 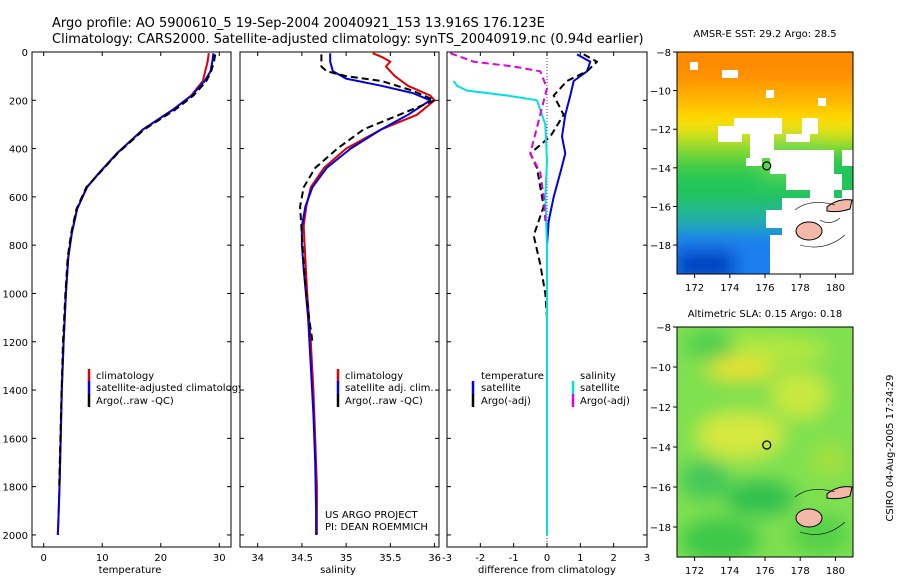 I want to click on difference-x-label: difference from climatology, so click(x=547, y=570).